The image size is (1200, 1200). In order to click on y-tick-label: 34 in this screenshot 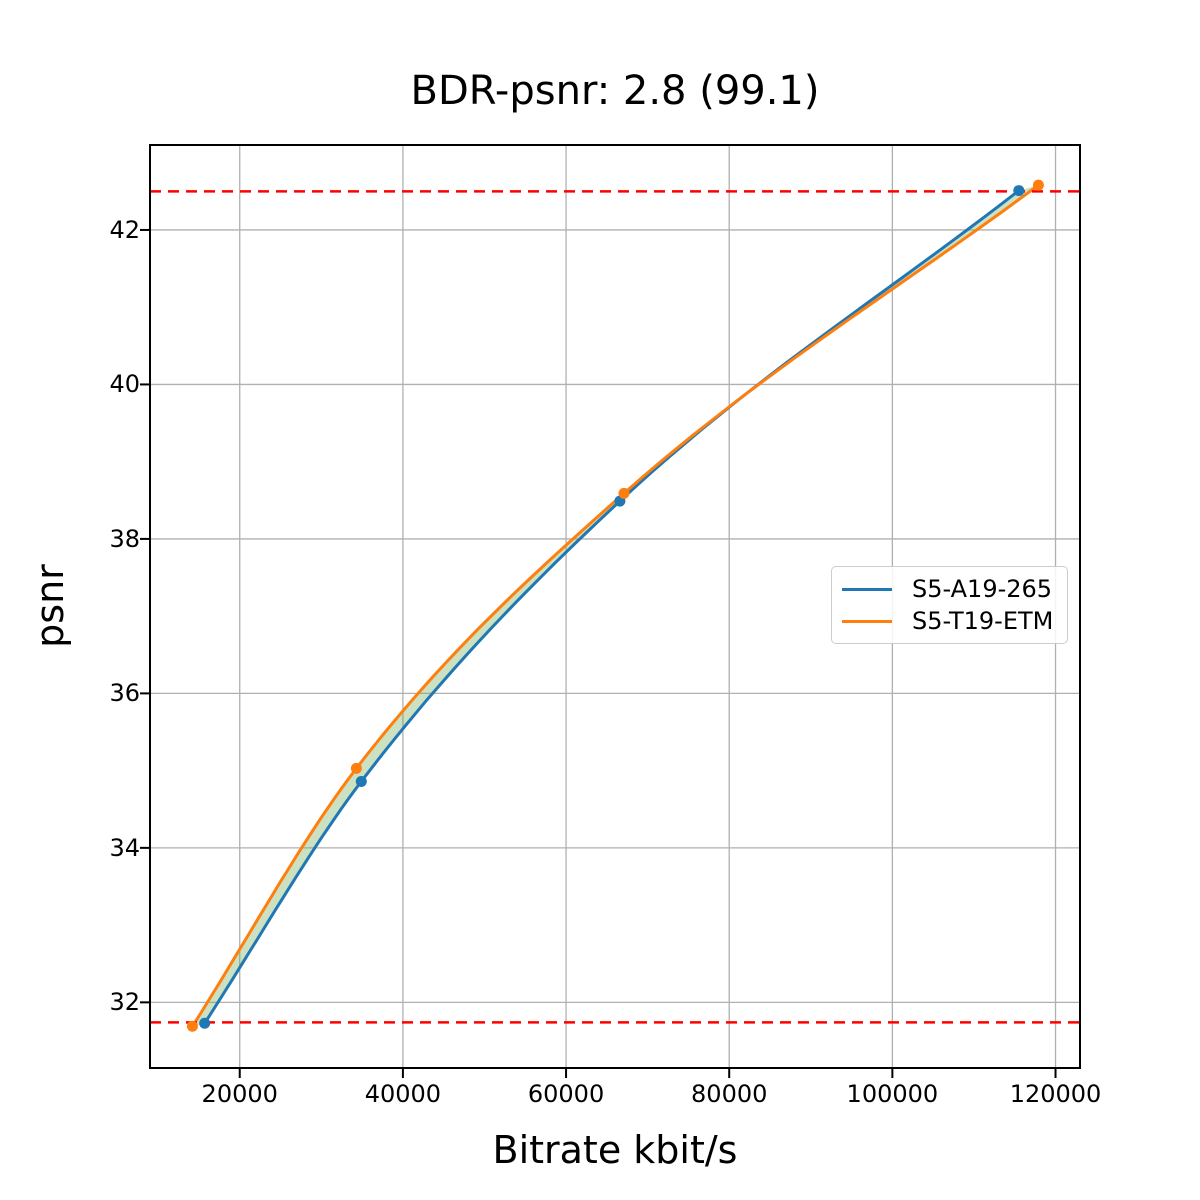, I will do `click(124, 847)`.